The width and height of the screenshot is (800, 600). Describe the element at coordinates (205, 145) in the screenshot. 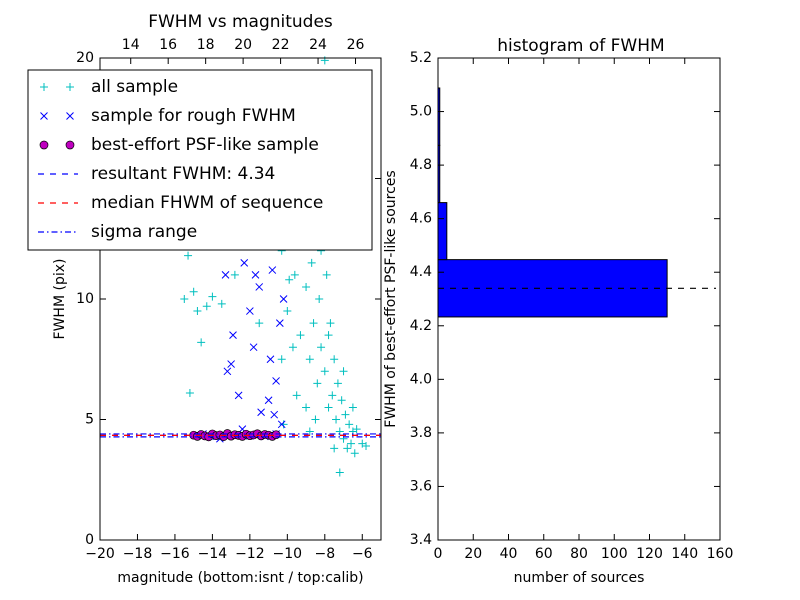

I see `legend-text: best-effort PSF-like sample` at that location.